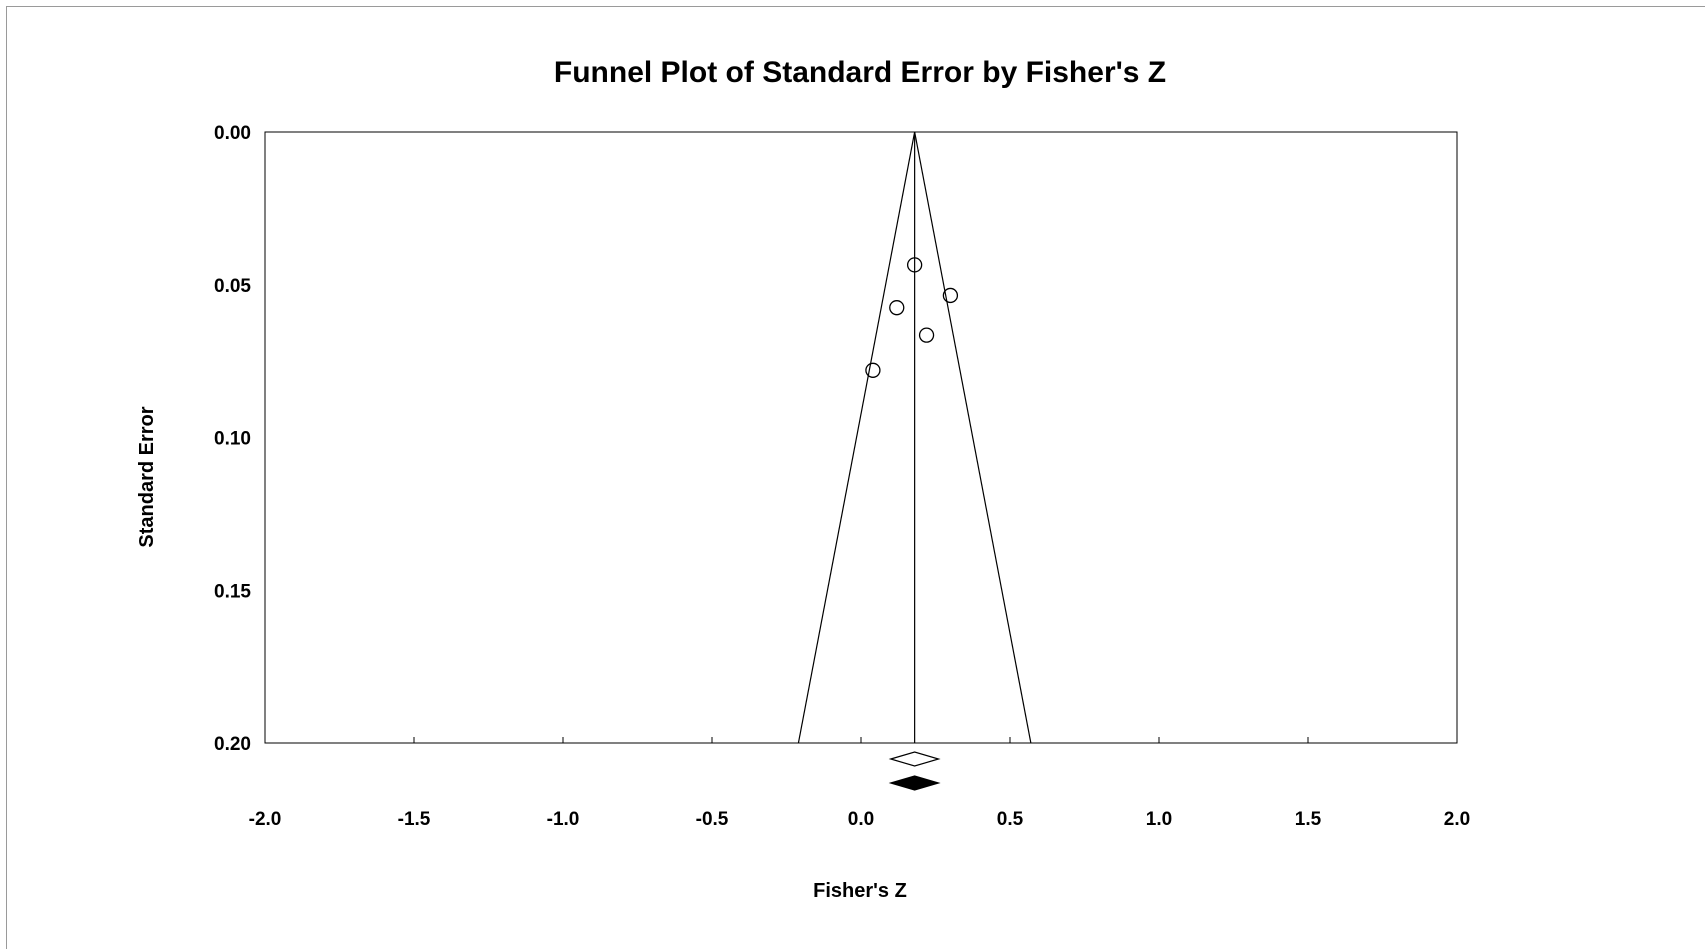 Image resolution: width=1705 pixels, height=949 pixels. What do you see at coordinates (1308, 819) in the screenshot?
I see `x-tick-label: 1.5` at bounding box center [1308, 819].